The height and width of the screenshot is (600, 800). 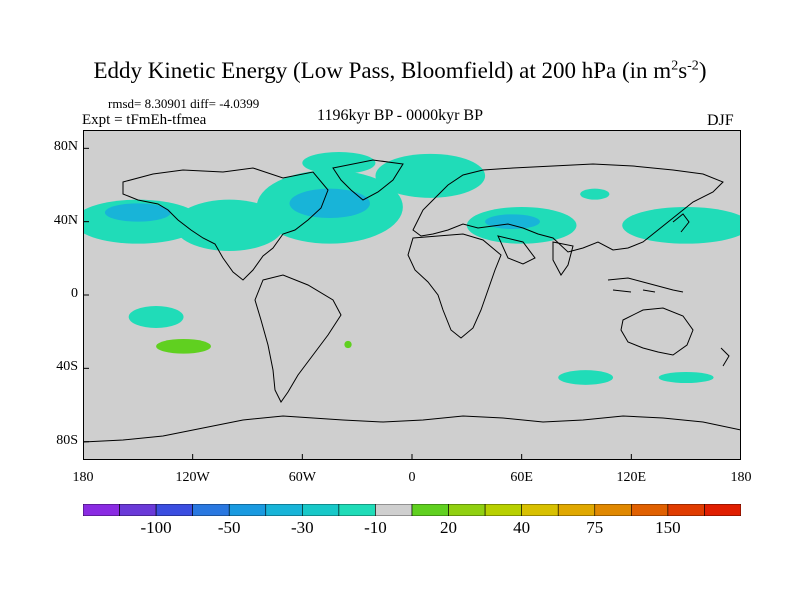 What do you see at coordinates (568, 208) in the screenshot?
I see `coastline-eurasia` at bounding box center [568, 208].